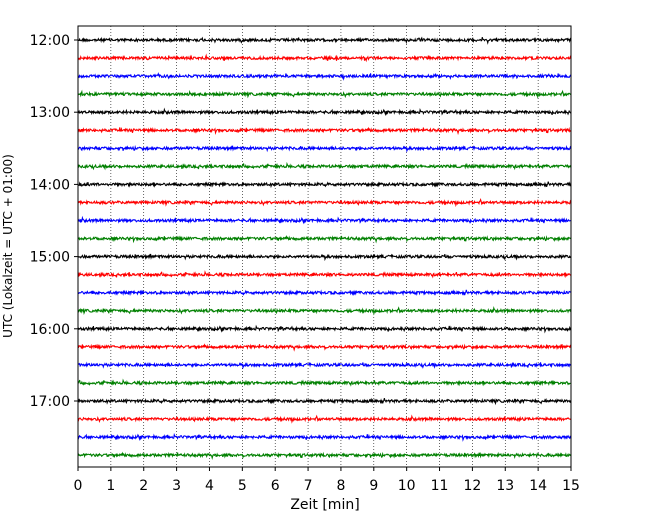  Describe the element at coordinates (324, 505) in the screenshot. I see `x-axis-label: Zeit [min]` at that location.